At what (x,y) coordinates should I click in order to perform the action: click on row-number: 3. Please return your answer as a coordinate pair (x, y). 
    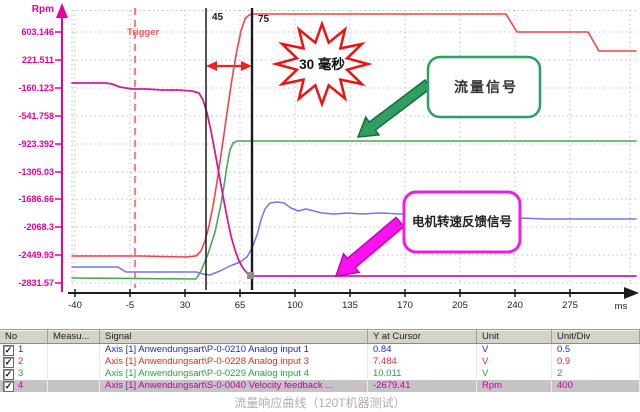
    Looking at the image, I should click on (21, 373).